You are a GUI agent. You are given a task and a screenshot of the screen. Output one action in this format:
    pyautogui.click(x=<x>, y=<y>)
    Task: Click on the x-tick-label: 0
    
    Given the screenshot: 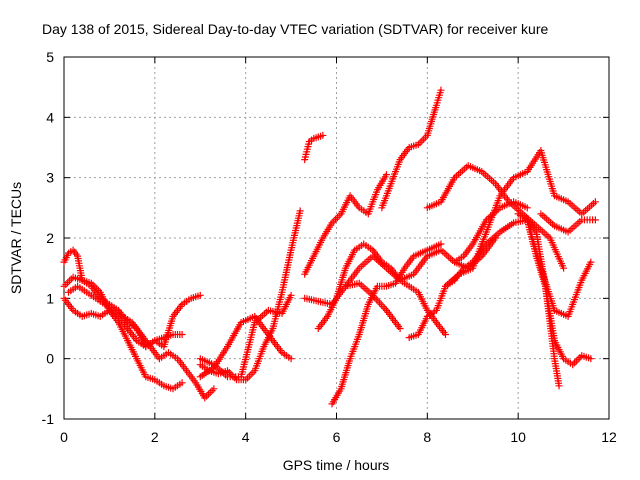 What is the action you would take?
    pyautogui.click(x=64, y=437)
    